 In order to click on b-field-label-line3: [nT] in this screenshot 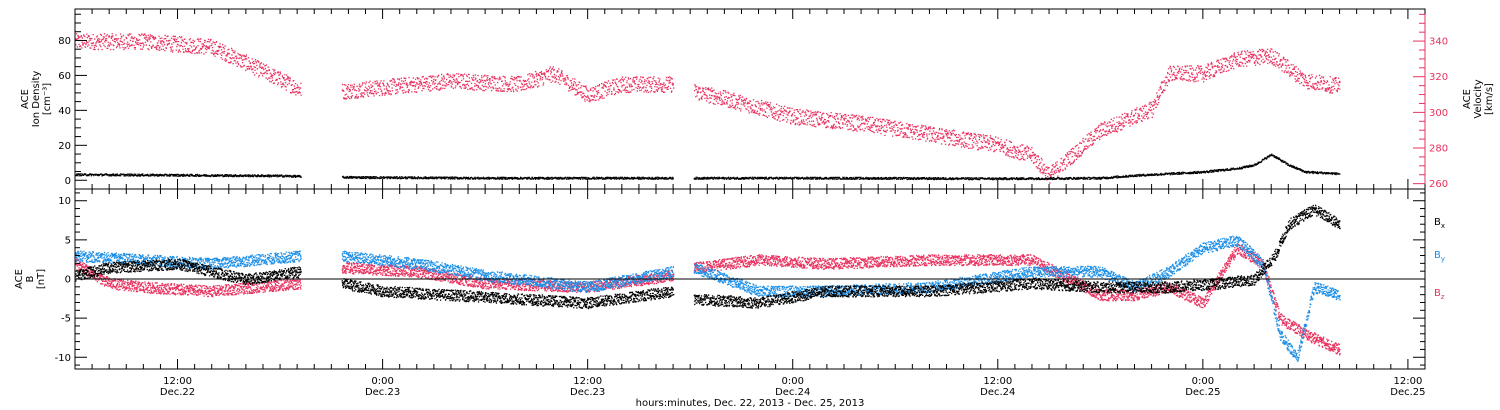, I will do `click(41, 279)`.